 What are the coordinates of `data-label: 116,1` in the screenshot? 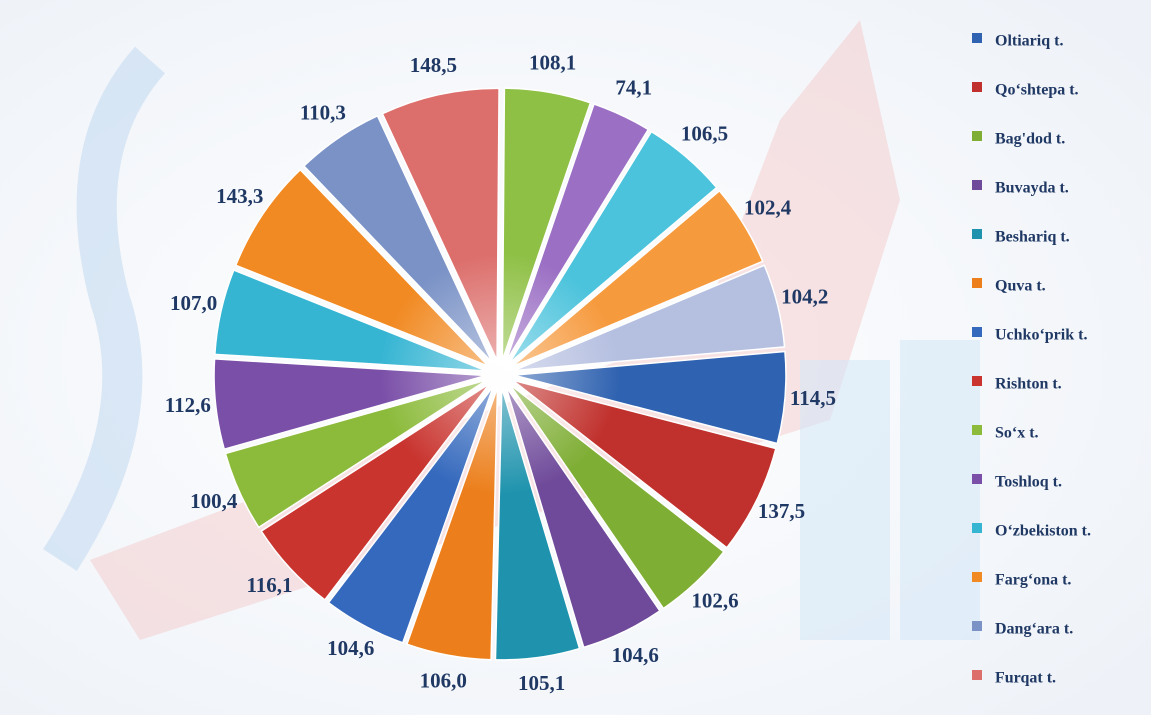 It's located at (269, 585).